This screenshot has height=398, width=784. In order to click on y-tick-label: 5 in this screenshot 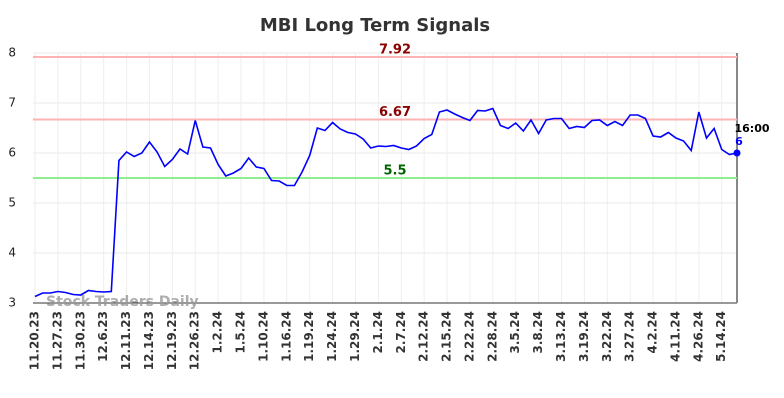, I will do `click(12, 203)`.